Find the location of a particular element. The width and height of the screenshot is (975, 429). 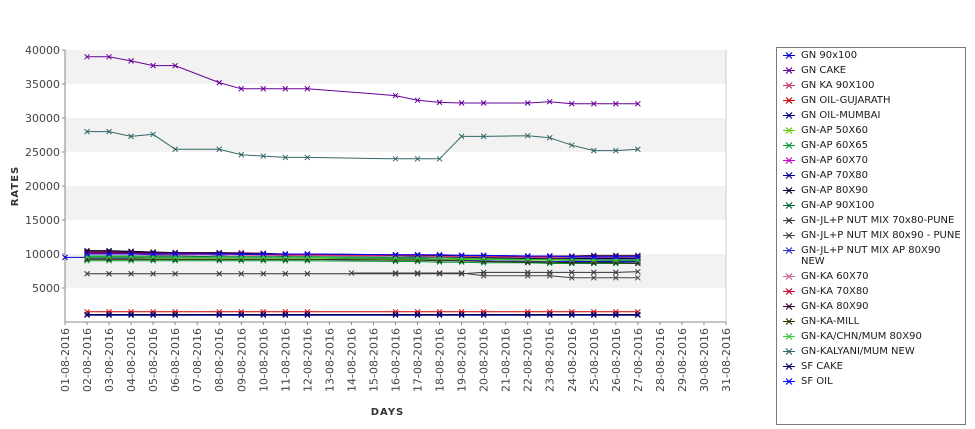

y-tick-label: 35000 is located at coordinates (42, 84).